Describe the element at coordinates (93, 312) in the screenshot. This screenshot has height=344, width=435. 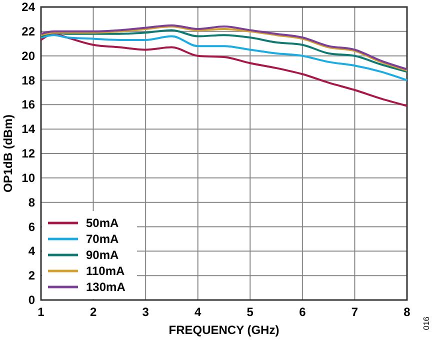
I see `x-tick-label: 2` at that location.